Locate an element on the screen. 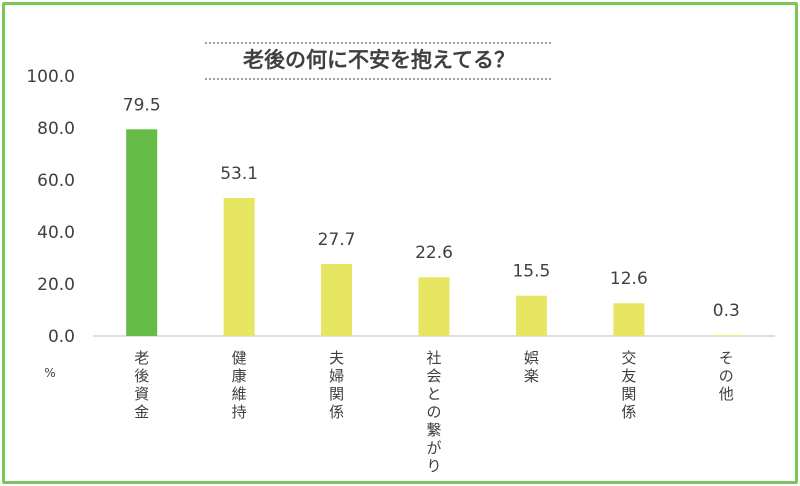 The width and height of the screenshot is (800, 486). data-label: 79.5 is located at coordinates (142, 105).